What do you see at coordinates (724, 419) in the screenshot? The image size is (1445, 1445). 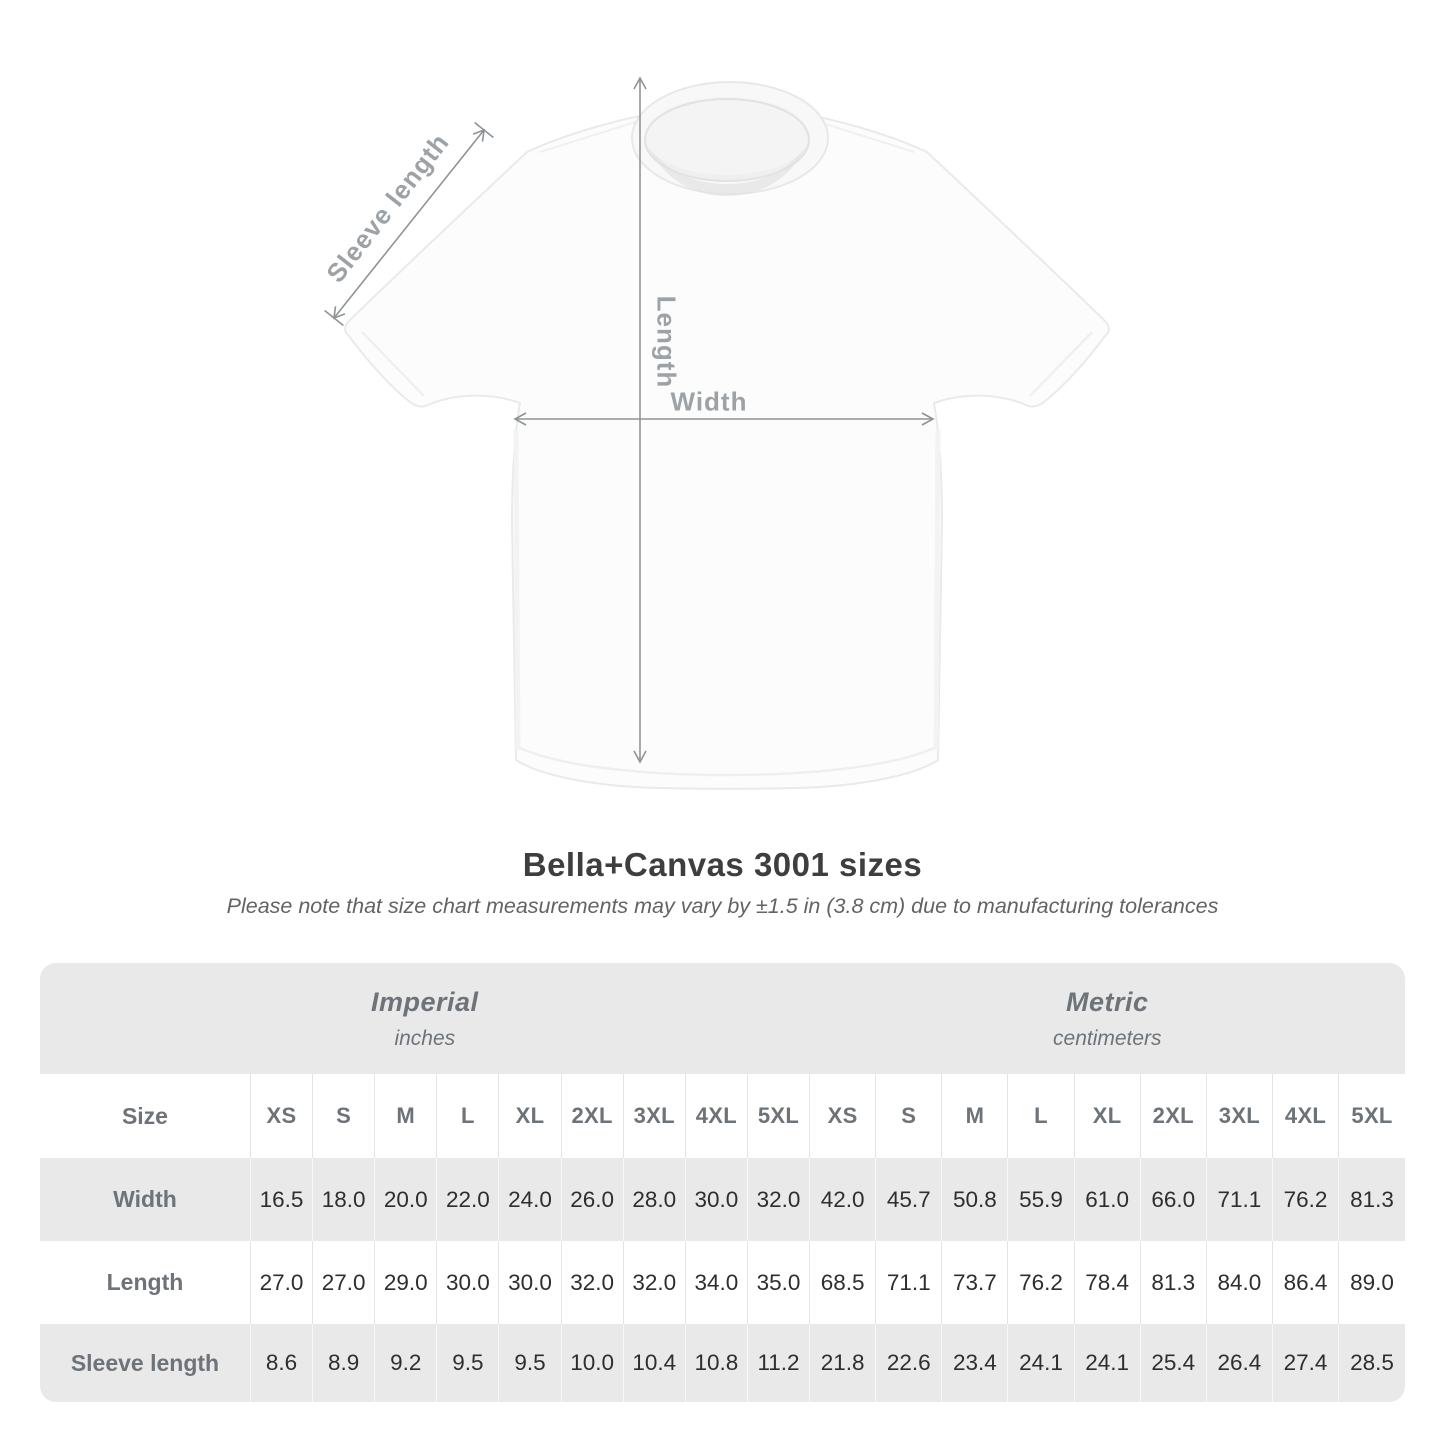 I see `width-arrow` at bounding box center [724, 419].